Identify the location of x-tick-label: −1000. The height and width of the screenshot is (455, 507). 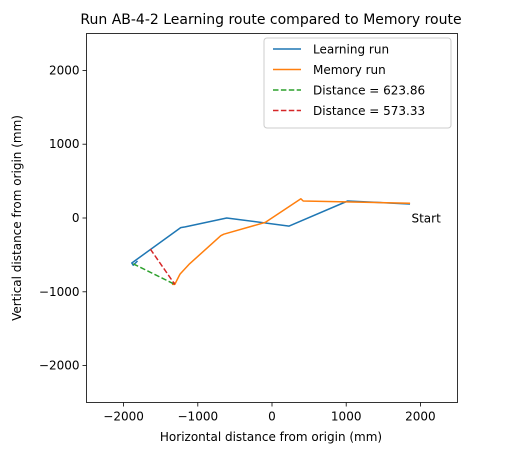
(198, 417).